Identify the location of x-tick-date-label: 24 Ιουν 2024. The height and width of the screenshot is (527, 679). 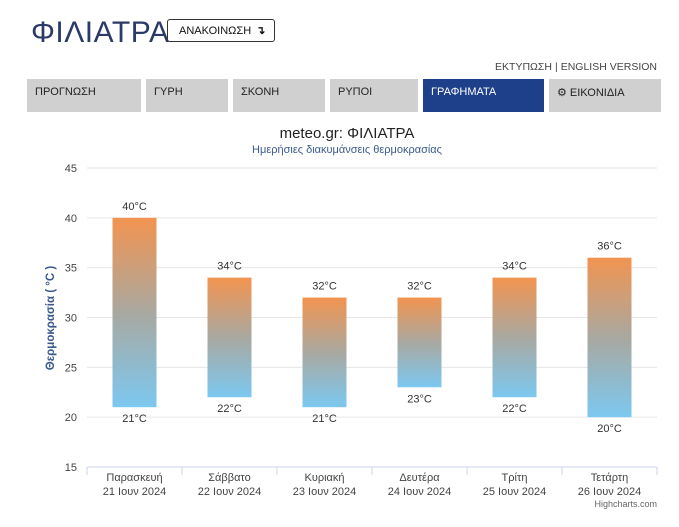
(420, 492).